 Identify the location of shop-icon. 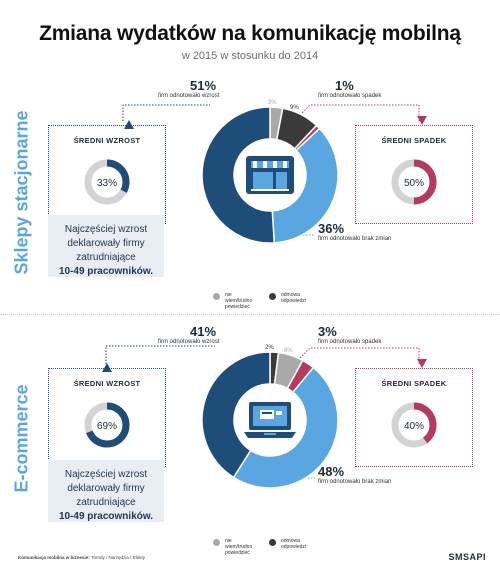
(270, 175).